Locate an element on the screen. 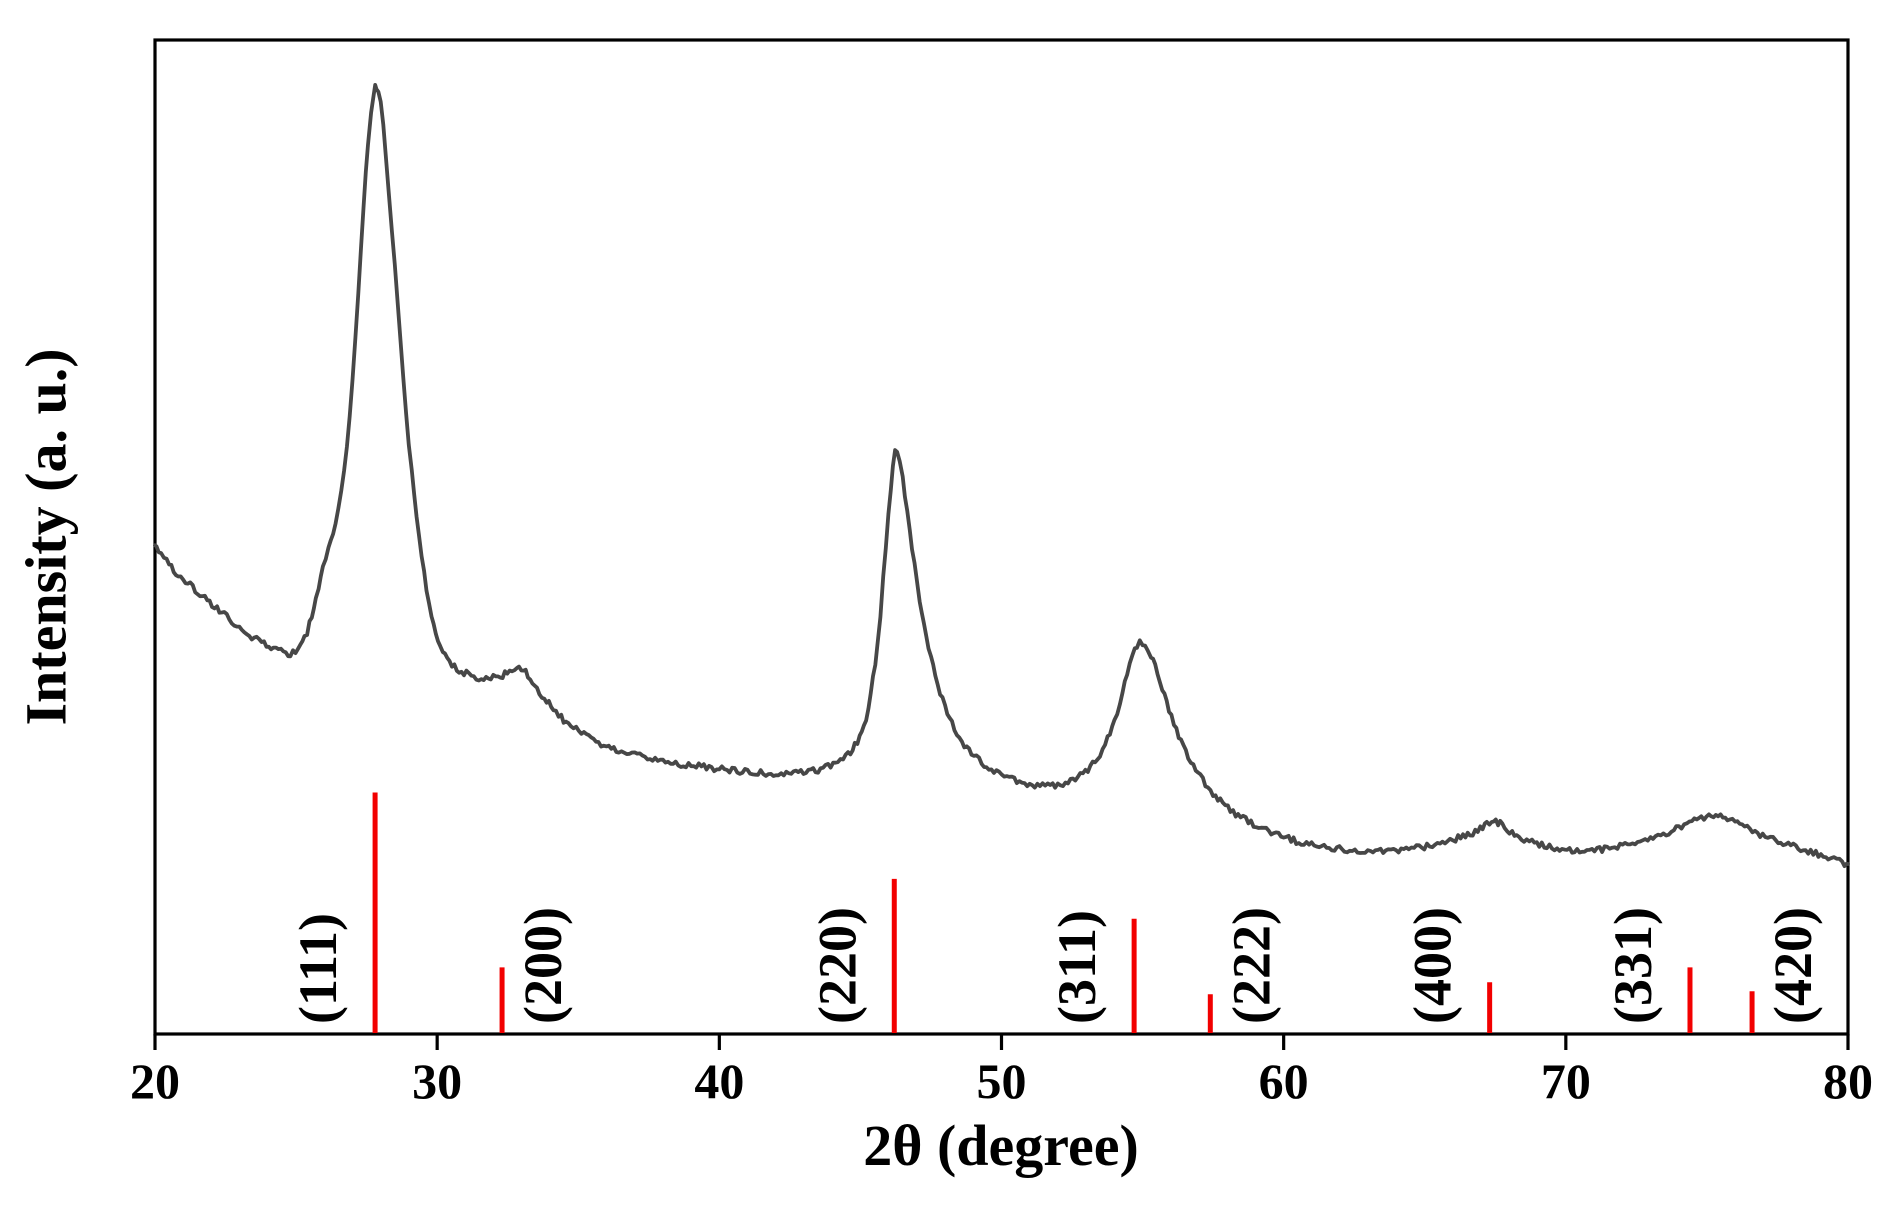 This screenshot has width=1877, height=1209. hkl-label: (311) is located at coordinates (1077, 967).